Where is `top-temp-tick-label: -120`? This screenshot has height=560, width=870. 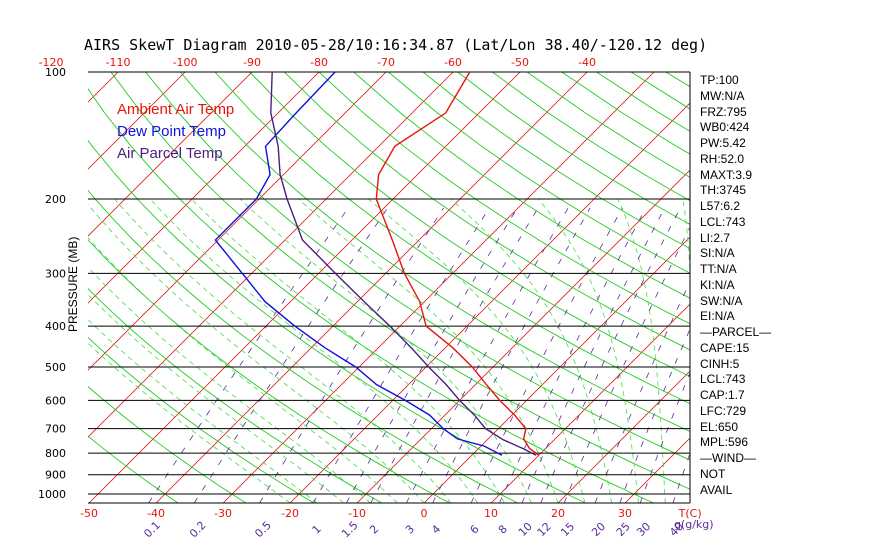
top-temp-tick-label: -120 is located at coordinates (51, 62).